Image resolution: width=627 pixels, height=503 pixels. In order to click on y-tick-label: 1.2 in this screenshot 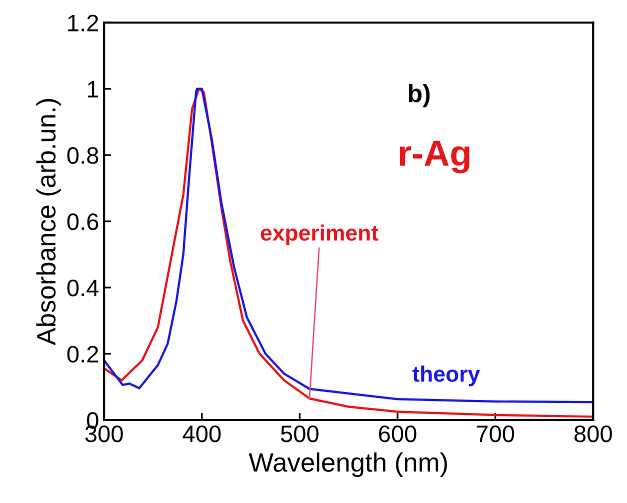, I will do `click(83, 23)`.